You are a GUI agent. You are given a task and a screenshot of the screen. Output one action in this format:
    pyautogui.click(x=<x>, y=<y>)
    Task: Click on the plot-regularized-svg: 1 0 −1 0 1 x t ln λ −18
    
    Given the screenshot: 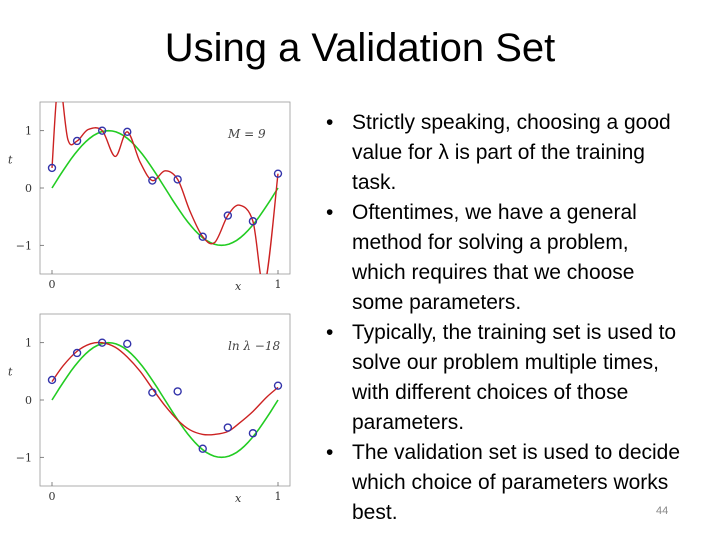 What is the action you would take?
    pyautogui.click(x=149, y=409)
    